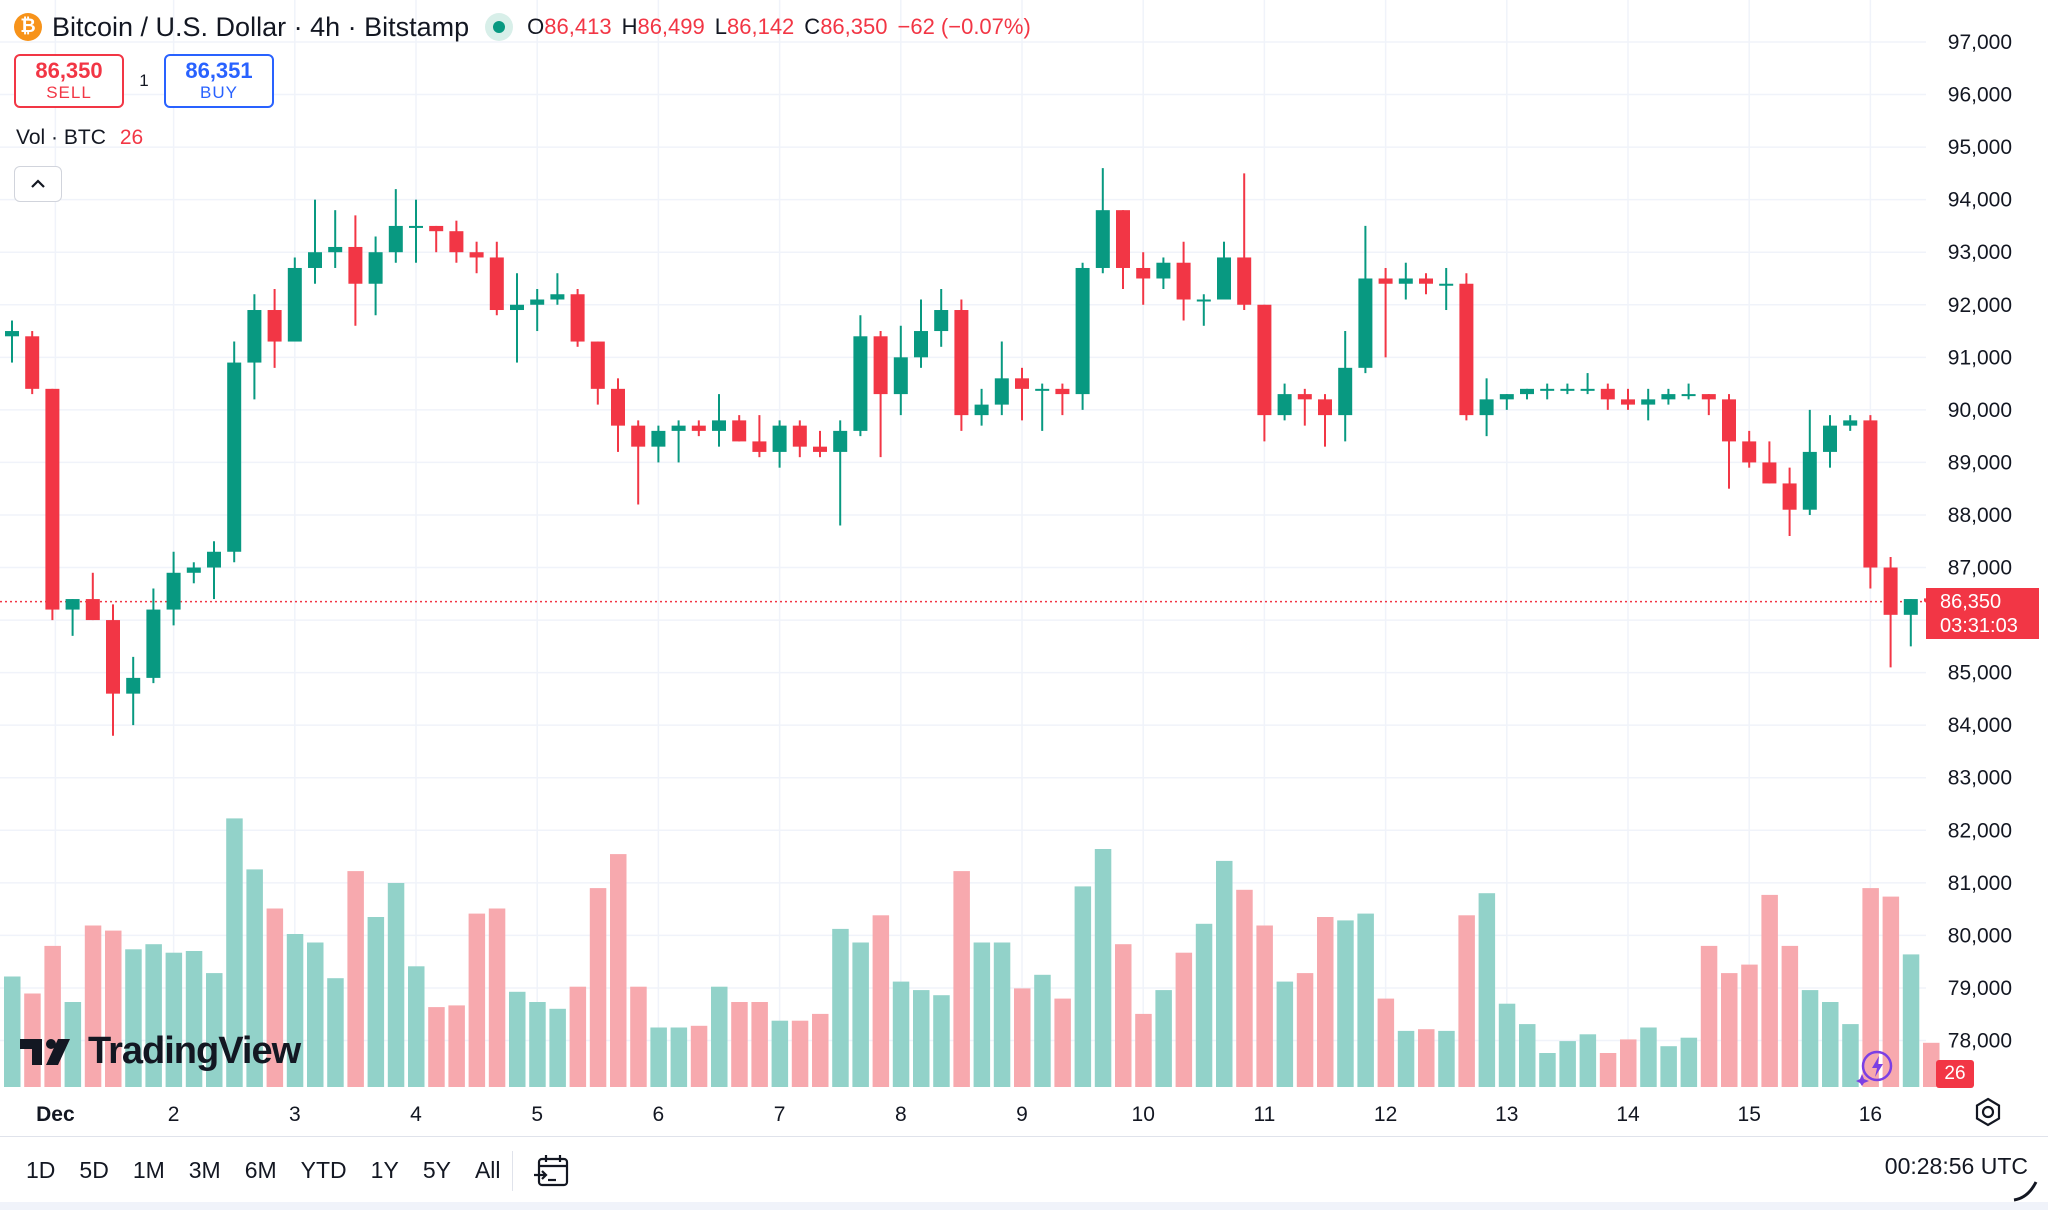 The height and width of the screenshot is (1210, 2048). I want to click on close-value: 86,350, so click(854, 26).